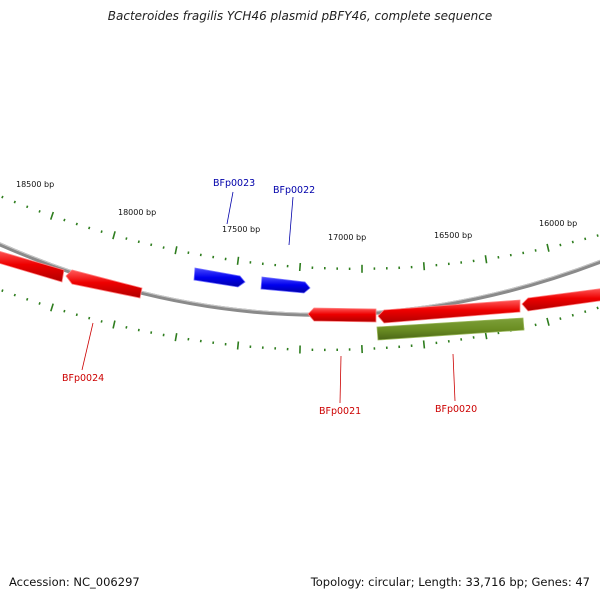  What do you see at coordinates (449, 311) in the screenshot?
I see `gene-bfp0020` at bounding box center [449, 311].